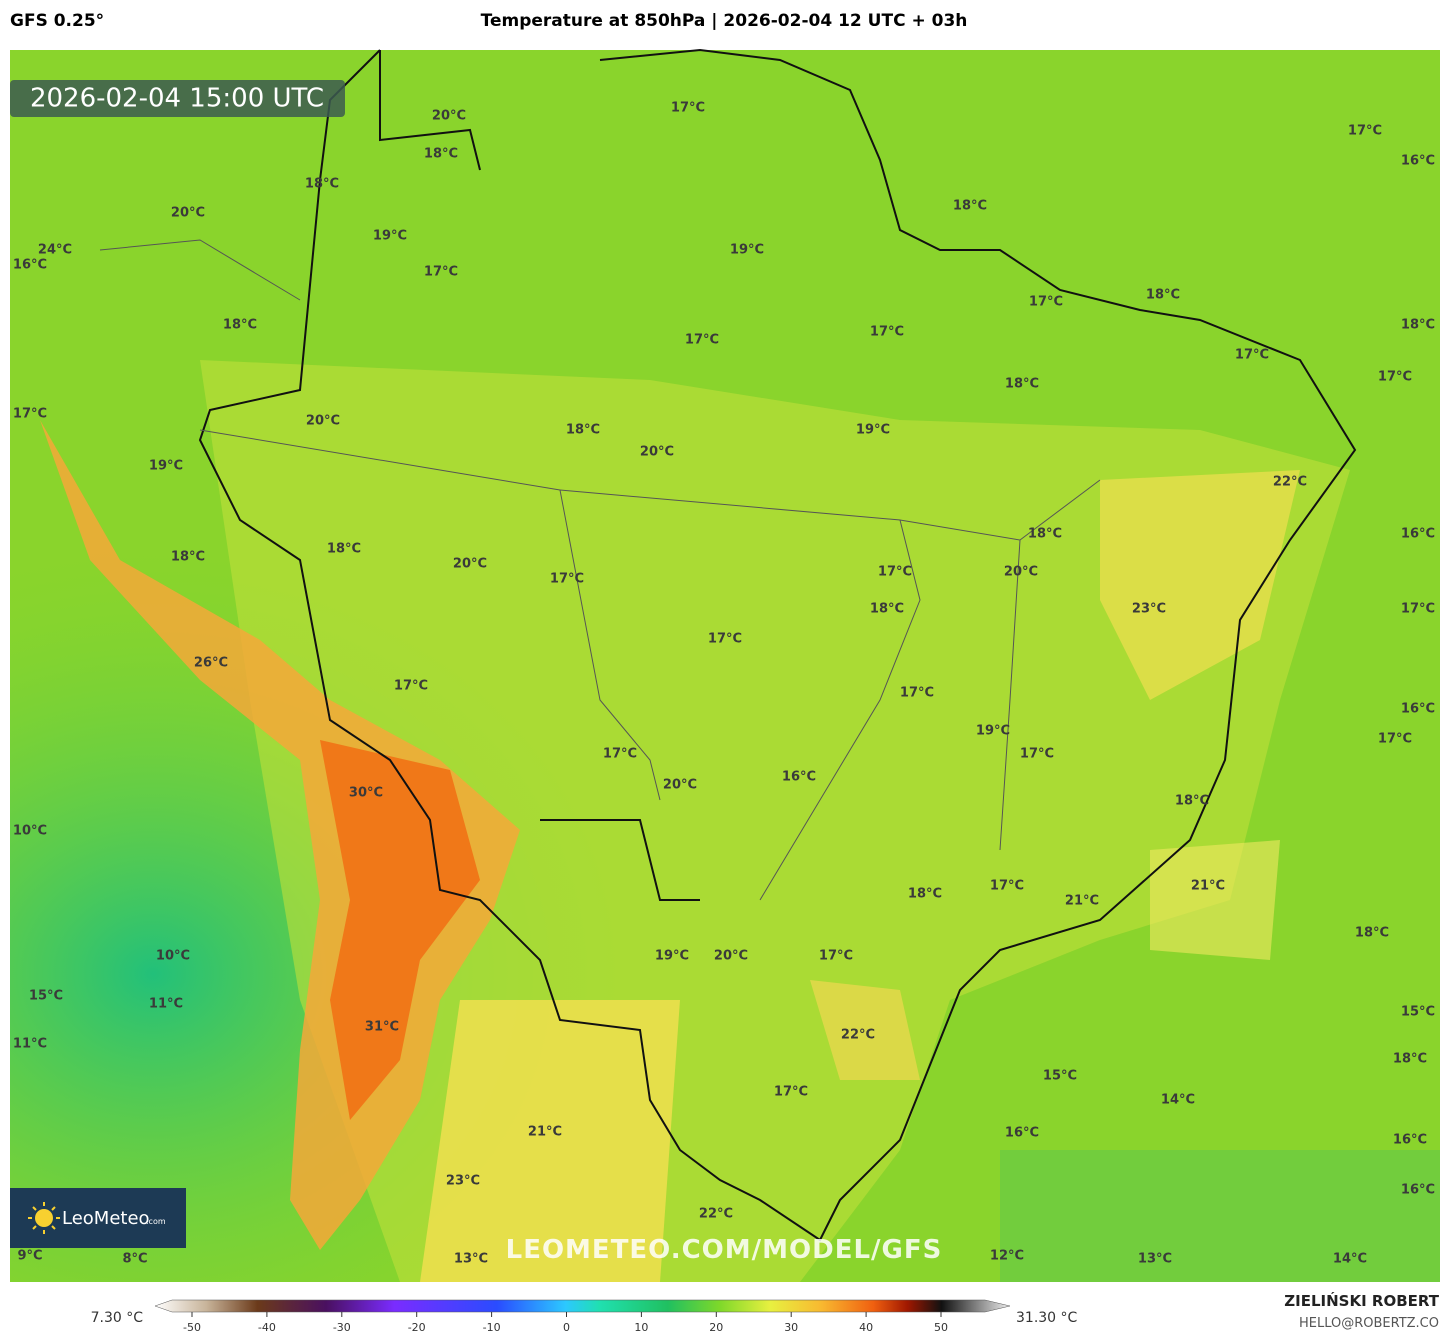 The image size is (1449, 1338). I want to click on logo: LeoMeteo .com, so click(98, 1218).